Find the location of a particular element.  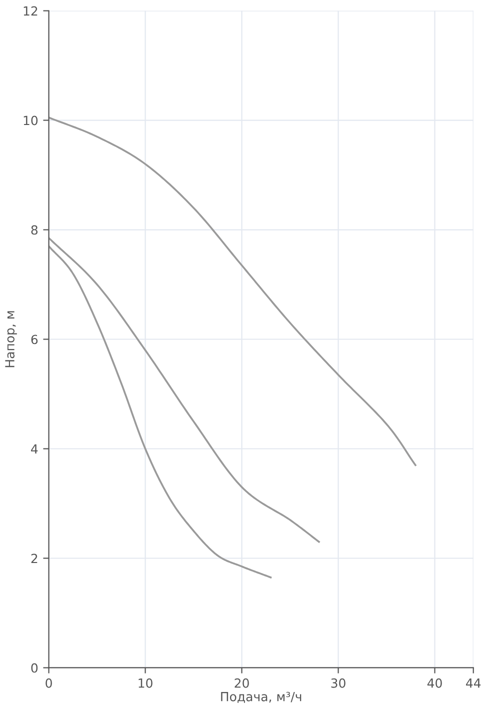

y-tick-label: 0 is located at coordinates (34, 668).